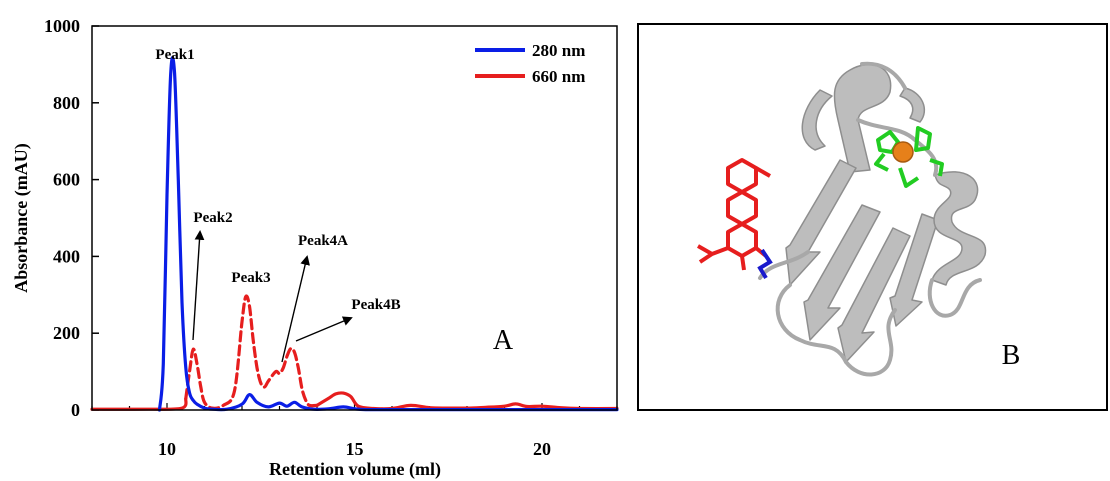 The height and width of the screenshot is (481, 1110). What do you see at coordinates (903, 152) in the screenshot?
I see `metal-ion-sphere` at bounding box center [903, 152].